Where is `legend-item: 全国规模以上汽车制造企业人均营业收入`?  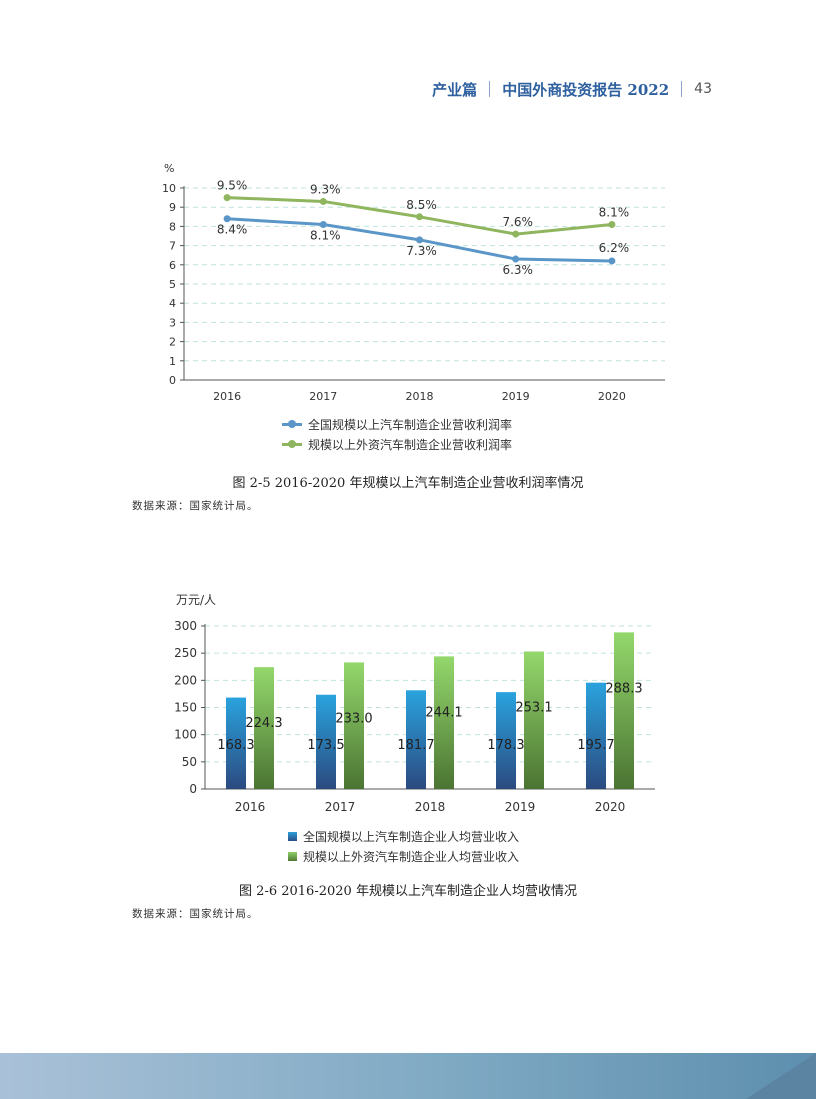
legend-item: 全国规模以上汽车制造企业人均营业收入 is located at coordinates (403, 836).